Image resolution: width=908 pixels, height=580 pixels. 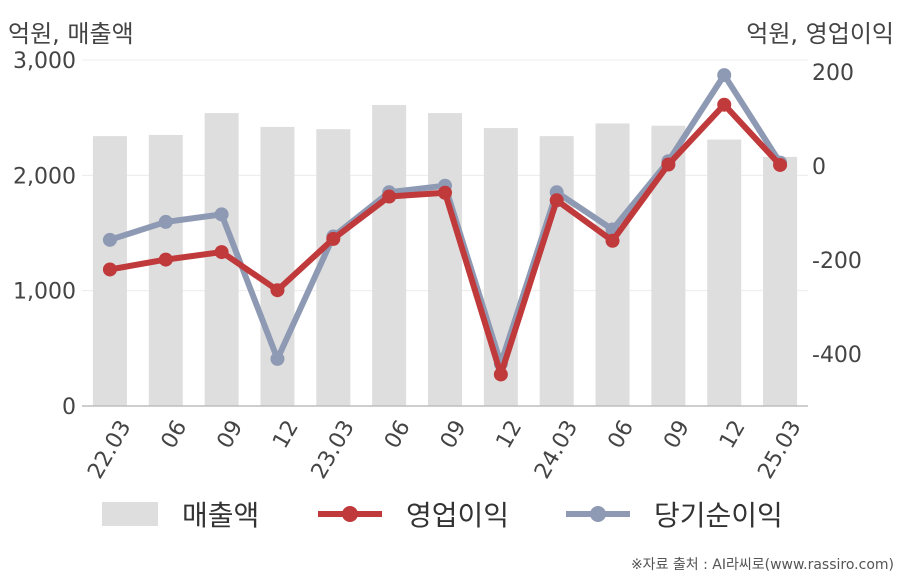 I want to click on legend-item-operating-profit: 영업이익, so click(x=413, y=514).